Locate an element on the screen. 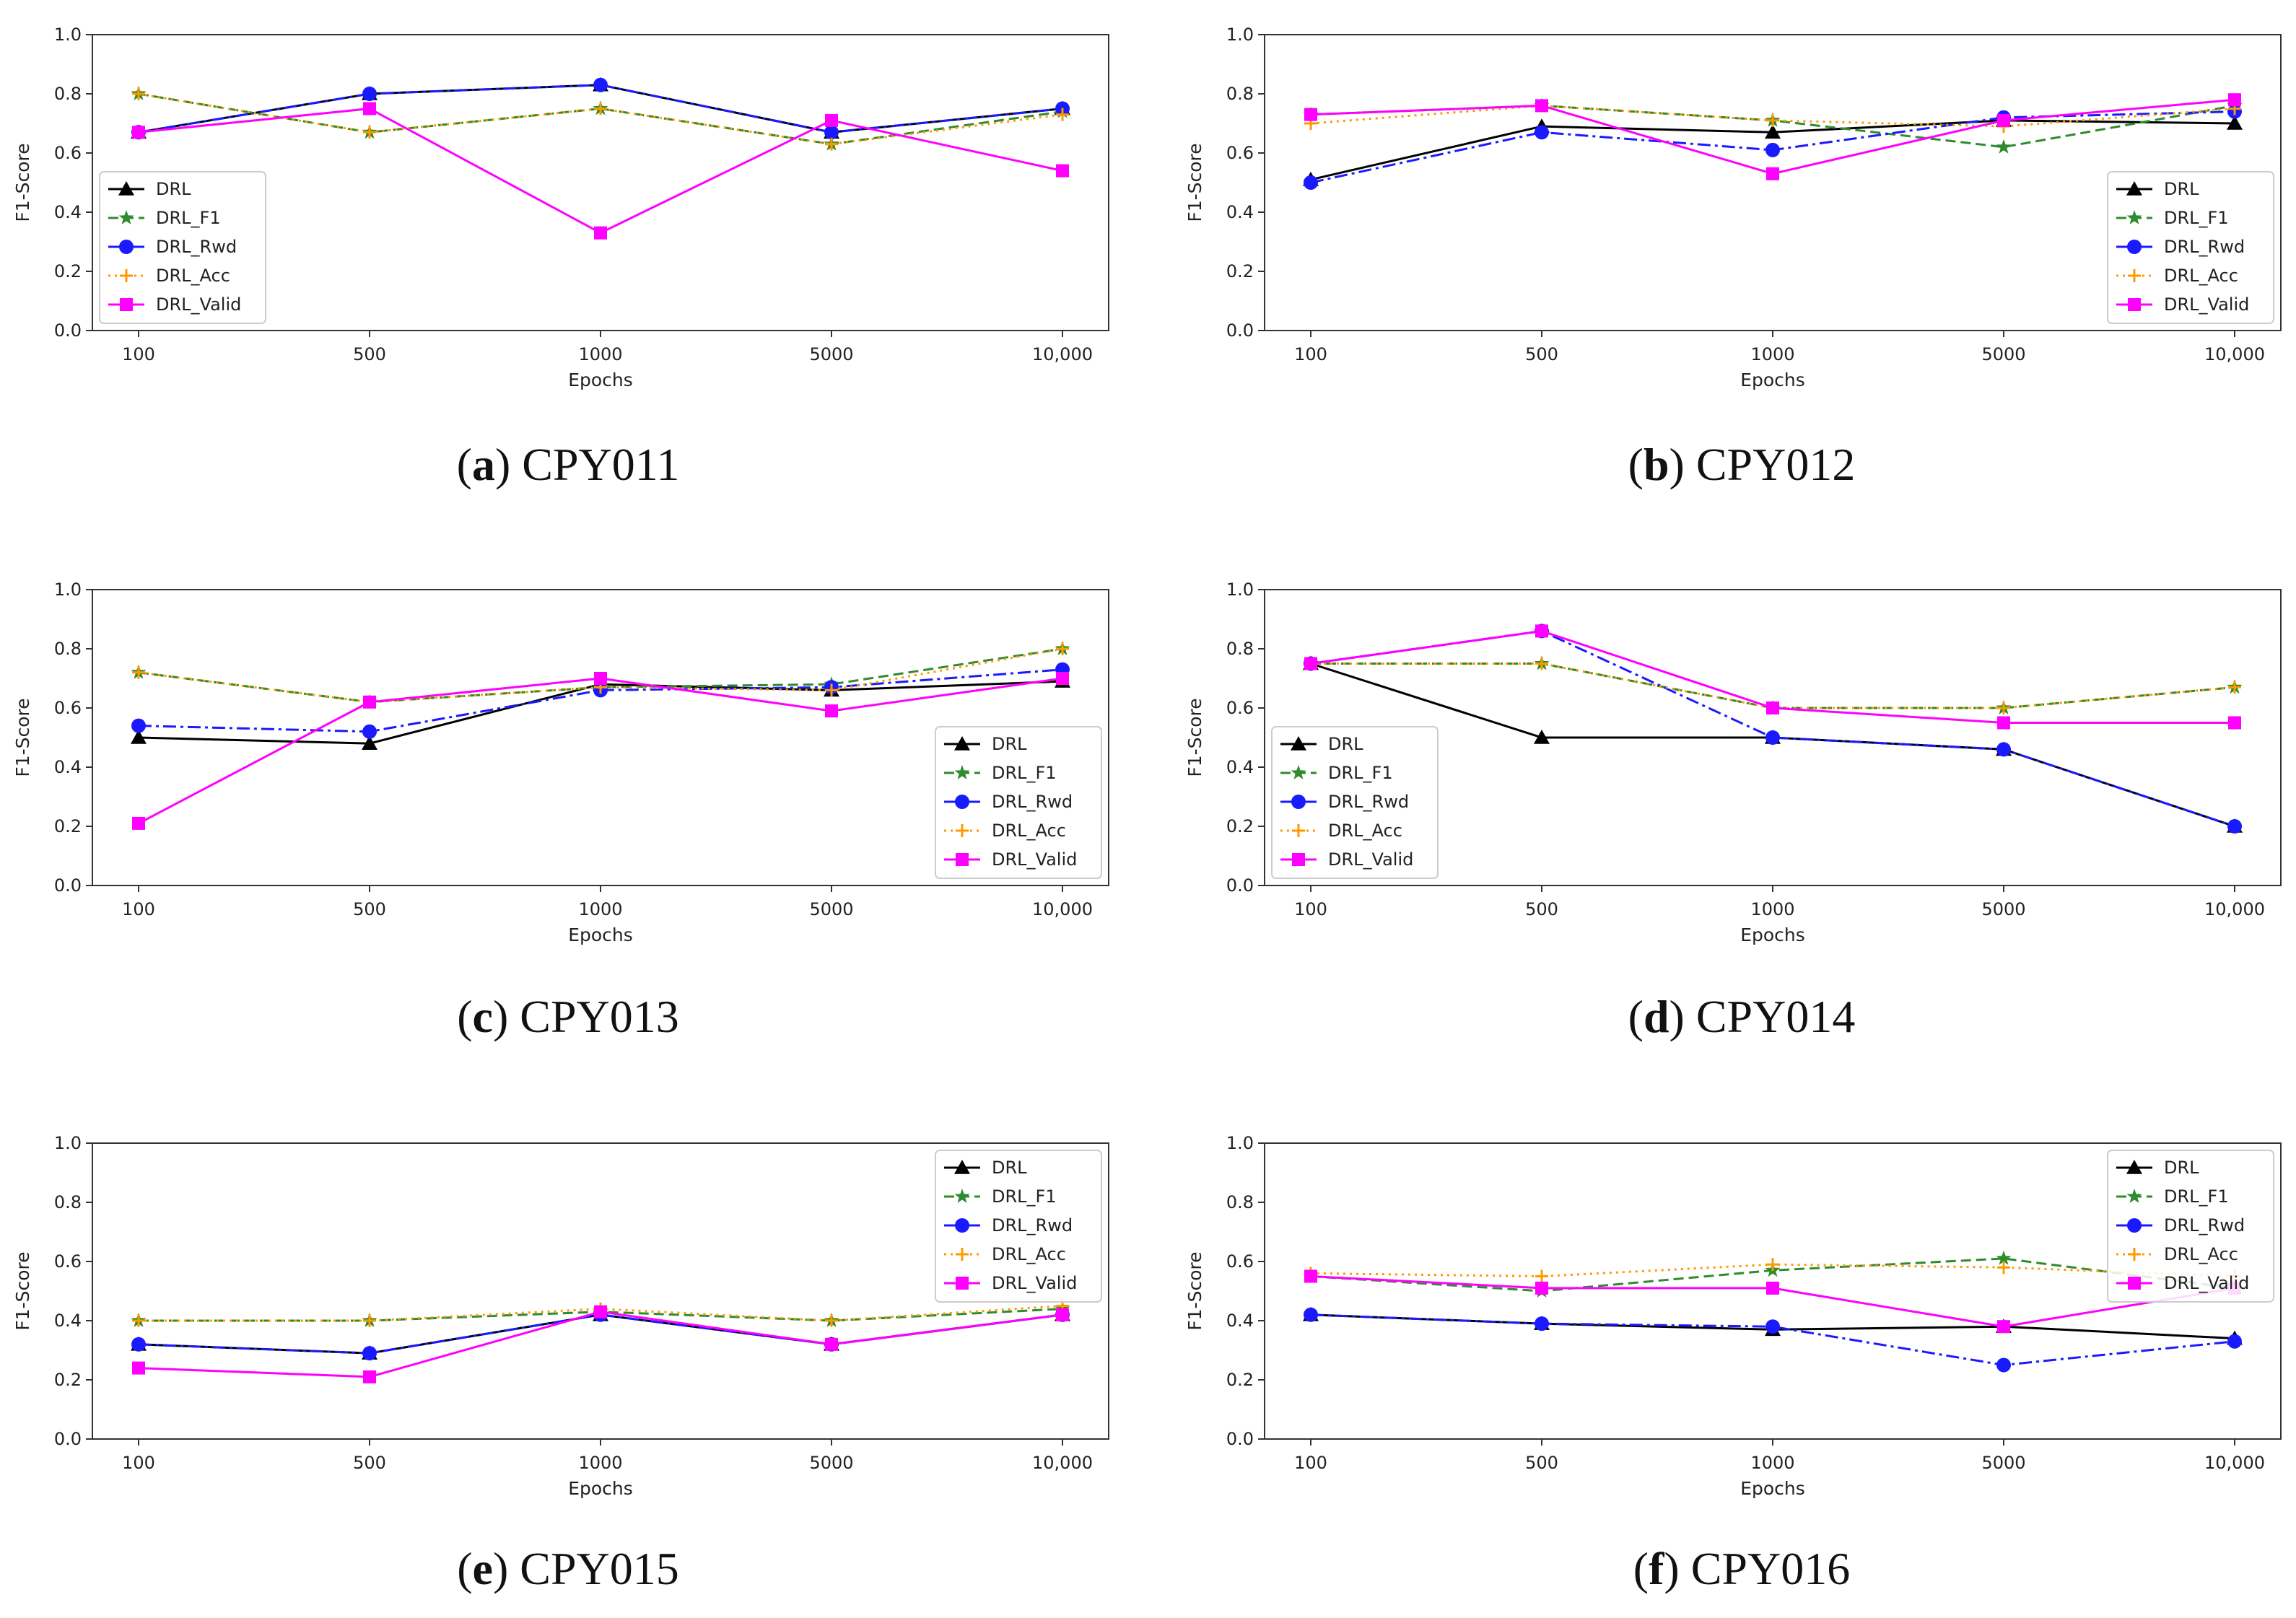  caption-name: CPY015 is located at coordinates (599, 1569).